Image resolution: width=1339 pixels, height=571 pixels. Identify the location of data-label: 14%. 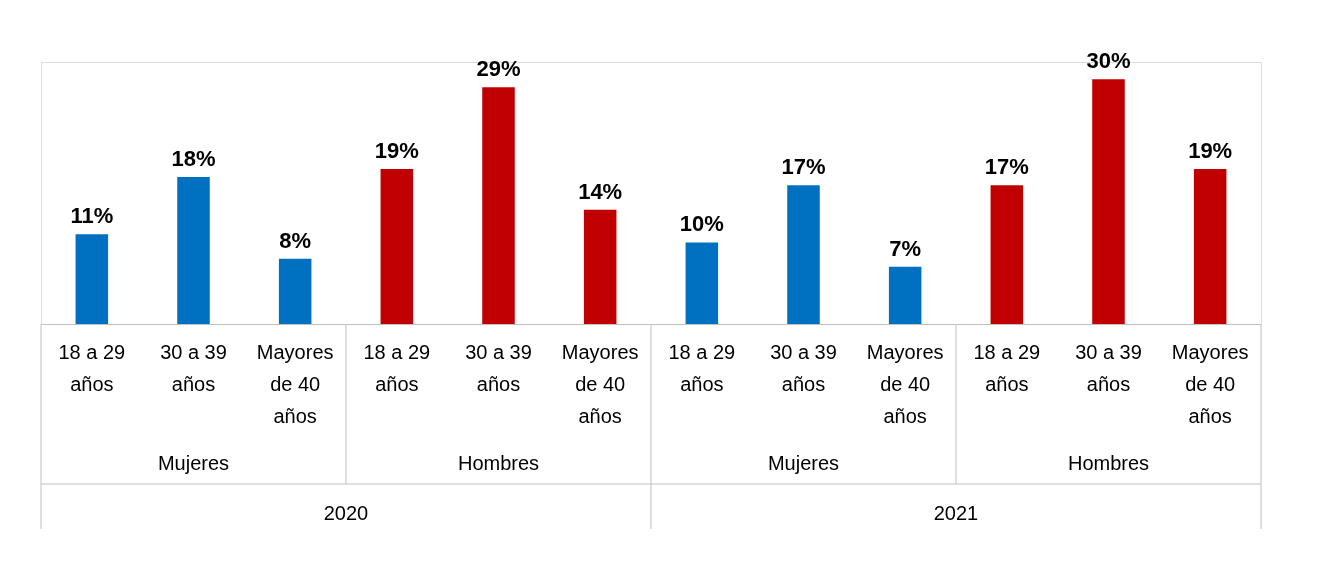
(600, 191).